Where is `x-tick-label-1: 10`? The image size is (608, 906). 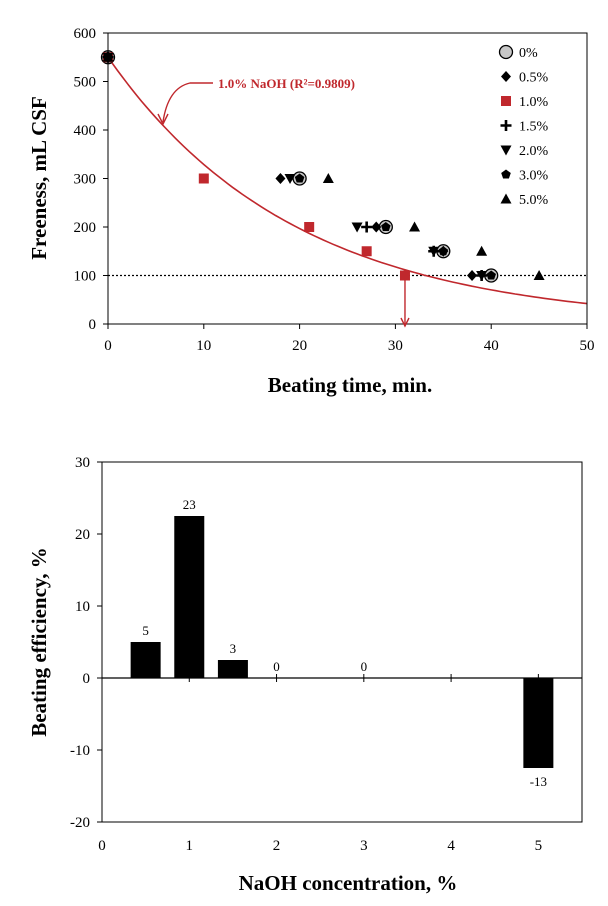
x-tick-label-1: 10 is located at coordinates (203, 346).